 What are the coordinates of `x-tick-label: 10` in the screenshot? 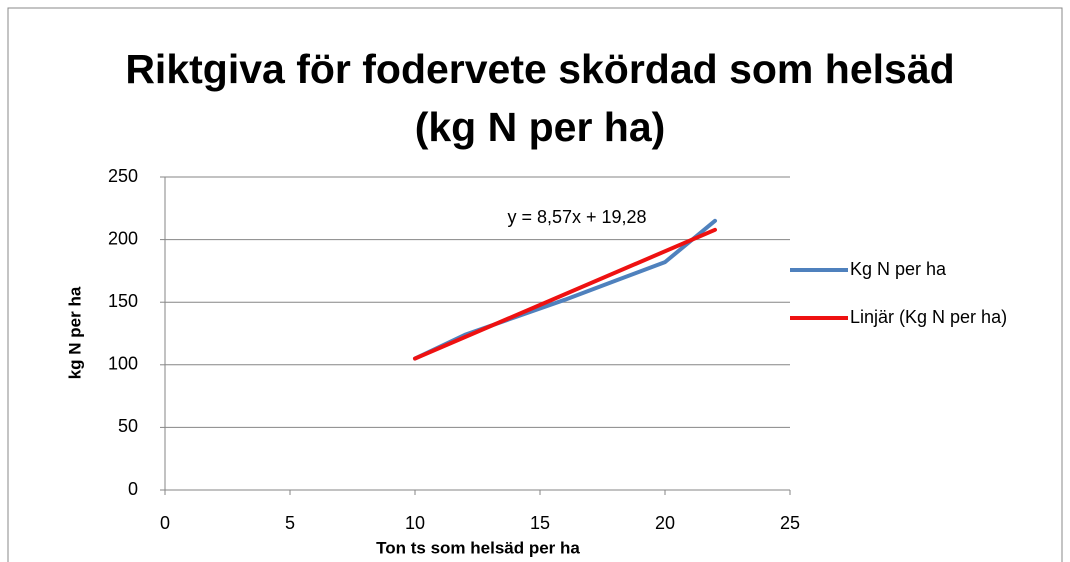 It's located at (415, 523).